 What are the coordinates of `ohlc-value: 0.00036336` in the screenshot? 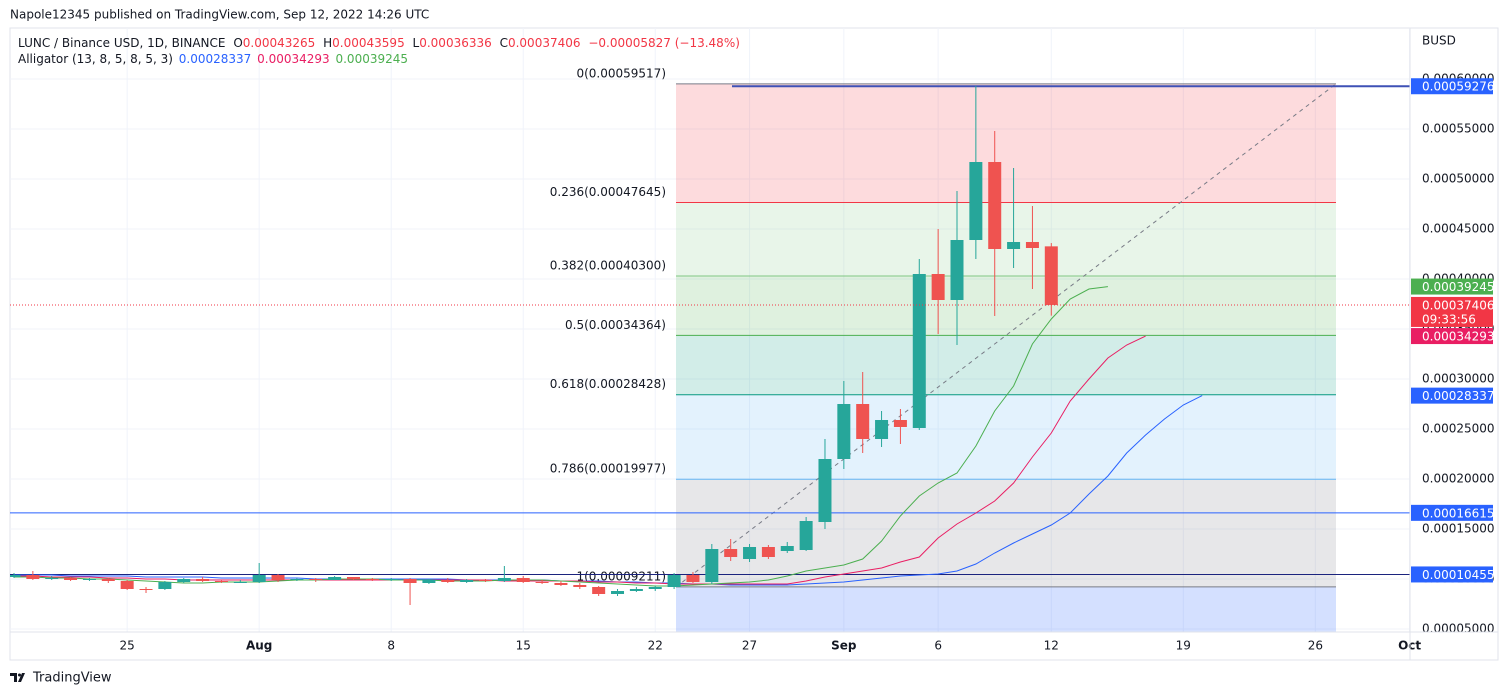 It's located at (455, 43).